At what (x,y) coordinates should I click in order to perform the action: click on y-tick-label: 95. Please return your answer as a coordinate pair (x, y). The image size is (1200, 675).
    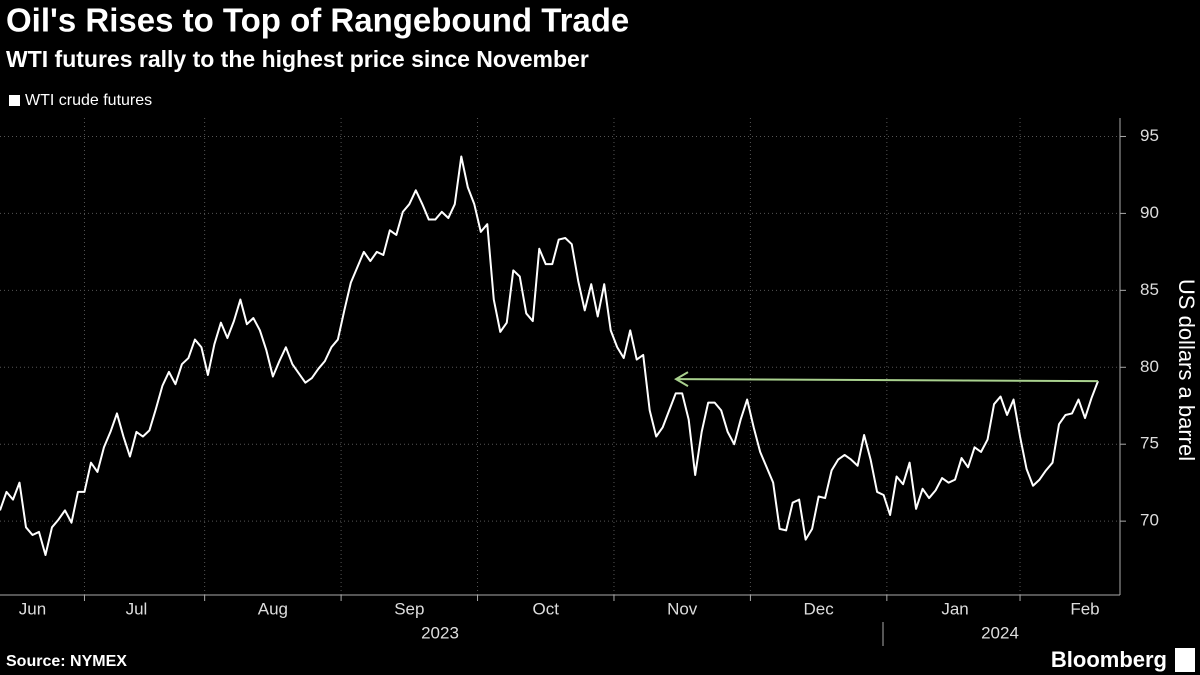
    Looking at the image, I should click on (1149, 135).